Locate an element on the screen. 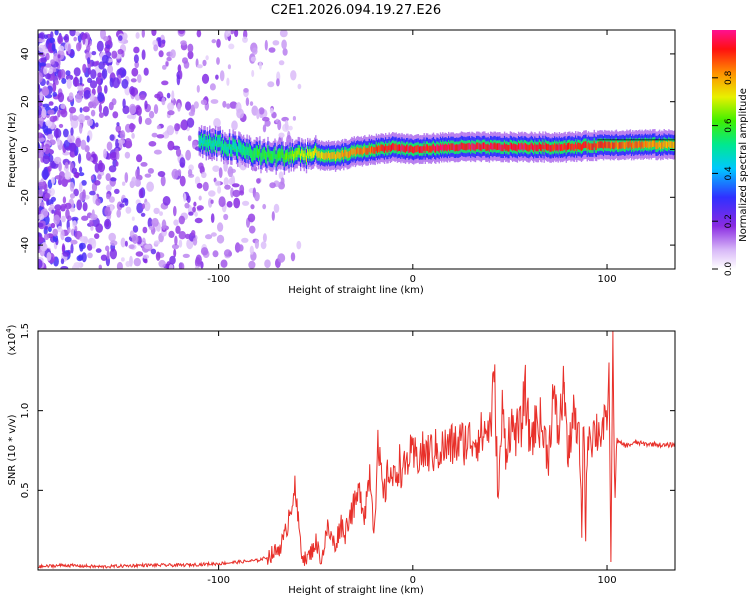 This screenshot has width=750, height=600. spectrogram-x-label: Height of straight line (km) is located at coordinates (356, 290).